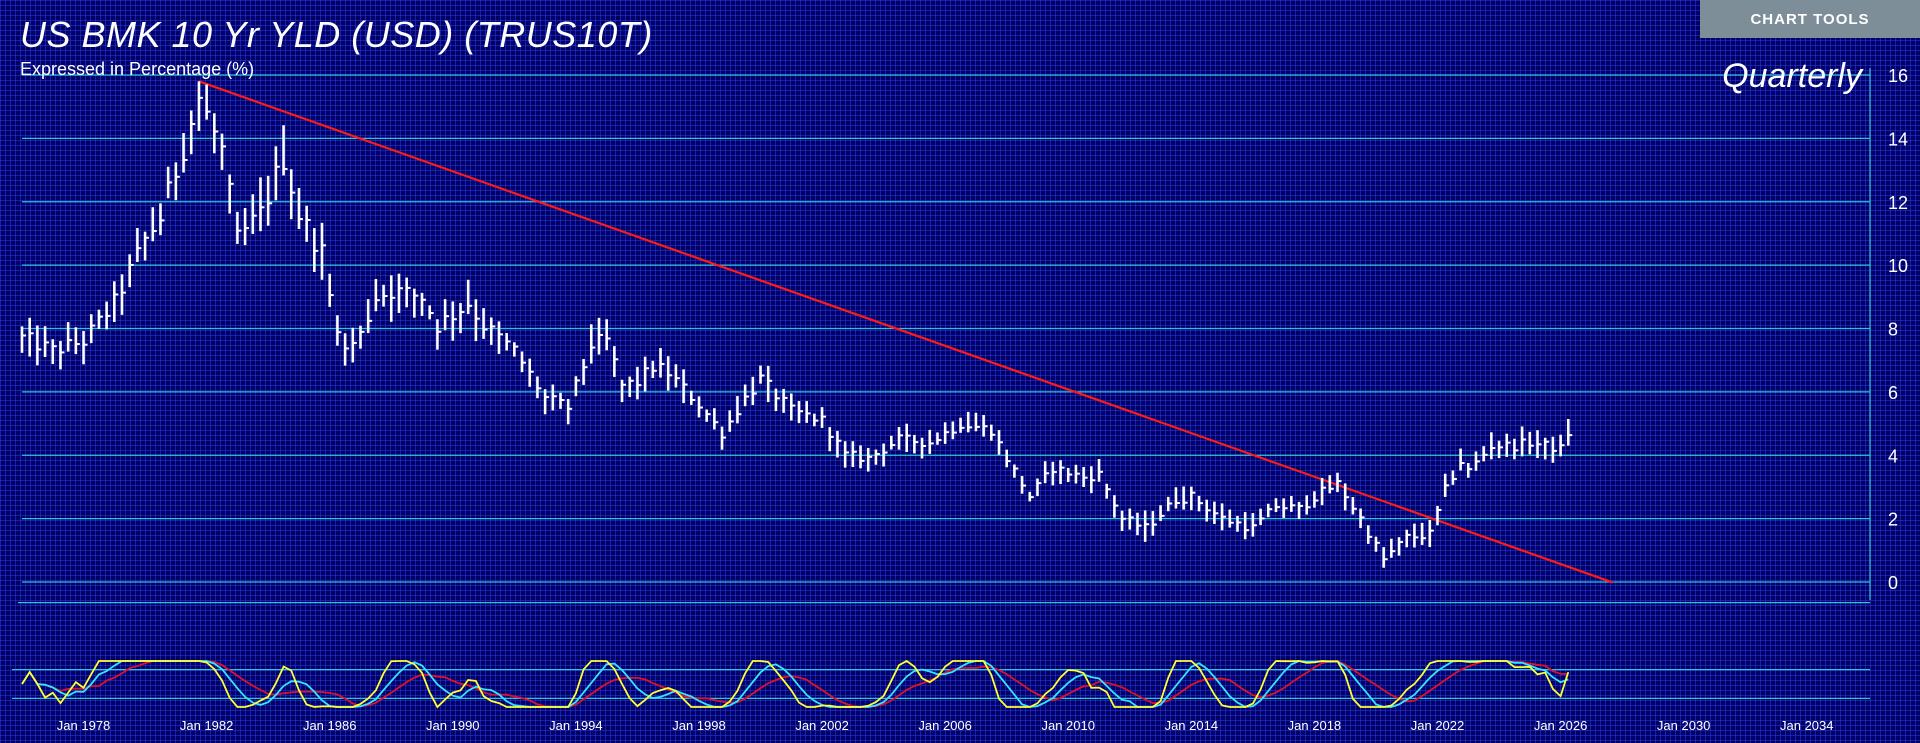 The width and height of the screenshot is (1920, 743). What do you see at coordinates (1315, 725) in the screenshot?
I see `x-tick-label: Jan 2018` at bounding box center [1315, 725].